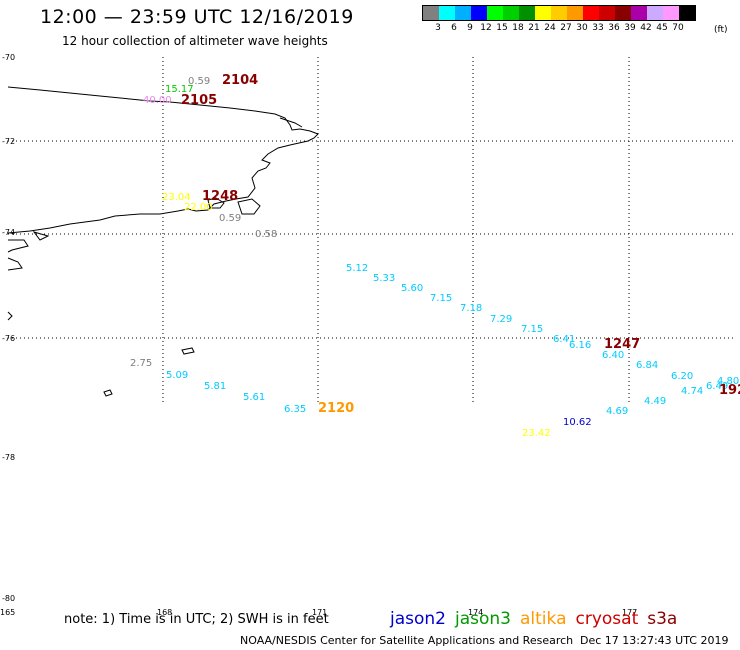 Image resolution: width=740 pixels, height=650 pixels. What do you see at coordinates (8, 232) in the screenshot?
I see `lat-label: -74` at bounding box center [8, 232].